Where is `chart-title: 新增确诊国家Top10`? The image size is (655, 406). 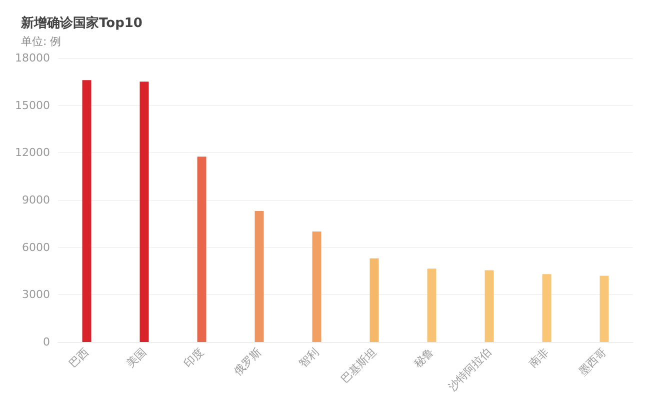
chart-title: 新增确诊国家Top10 is located at coordinates (81, 23).